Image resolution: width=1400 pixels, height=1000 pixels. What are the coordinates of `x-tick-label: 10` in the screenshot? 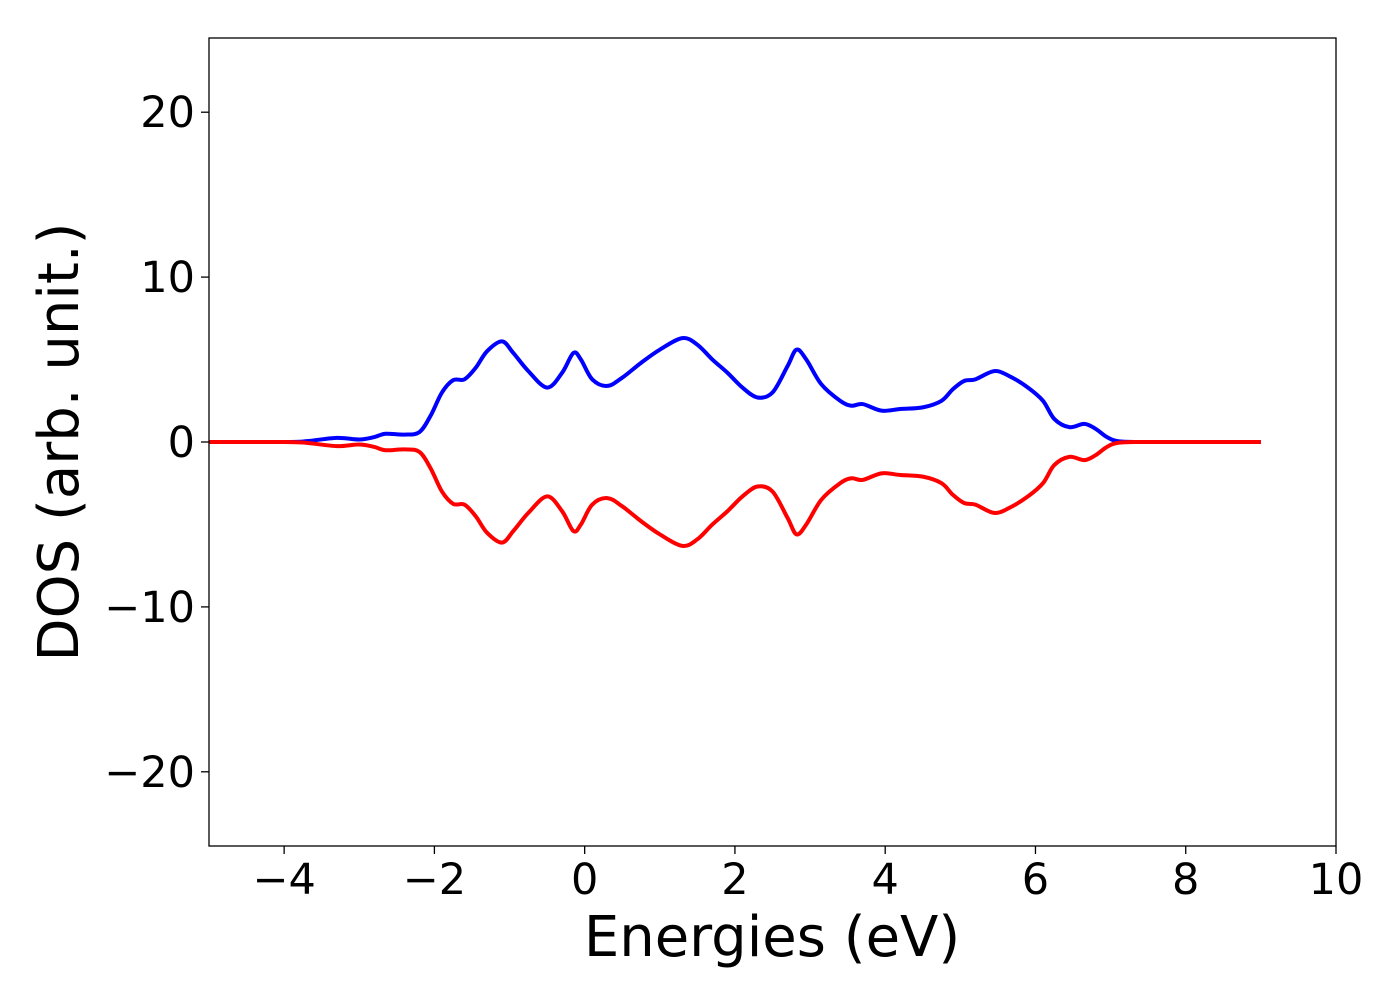 It's located at (1336, 880).